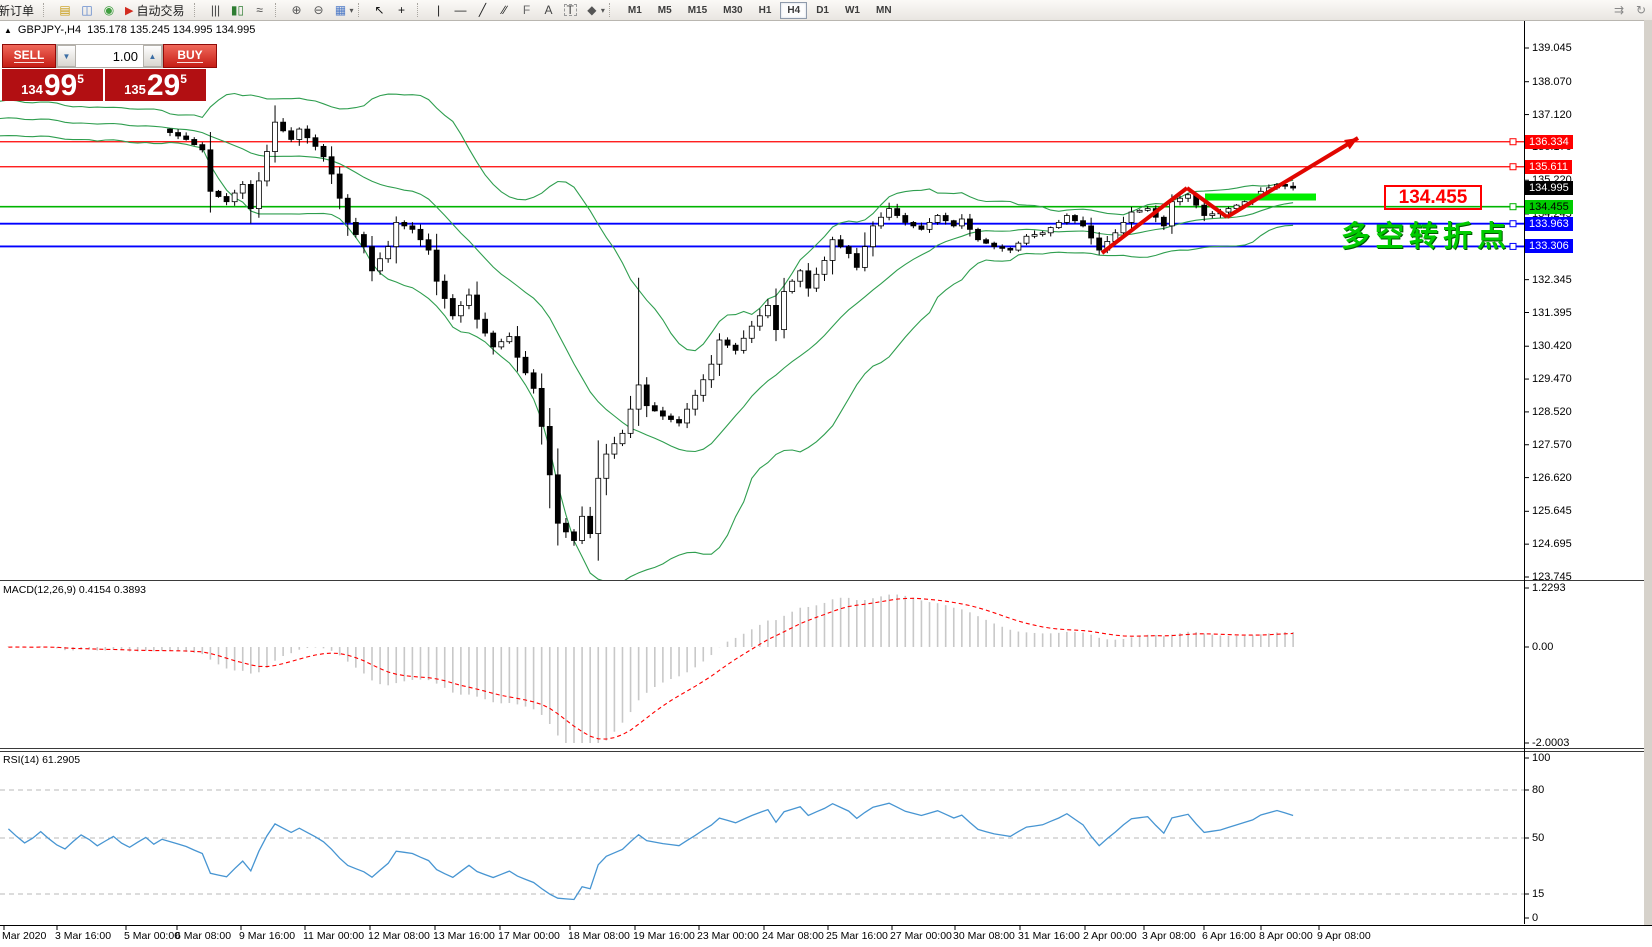  What do you see at coordinates (318, 10) in the screenshot?
I see `zoom-out-icon: ⊖` at bounding box center [318, 10].